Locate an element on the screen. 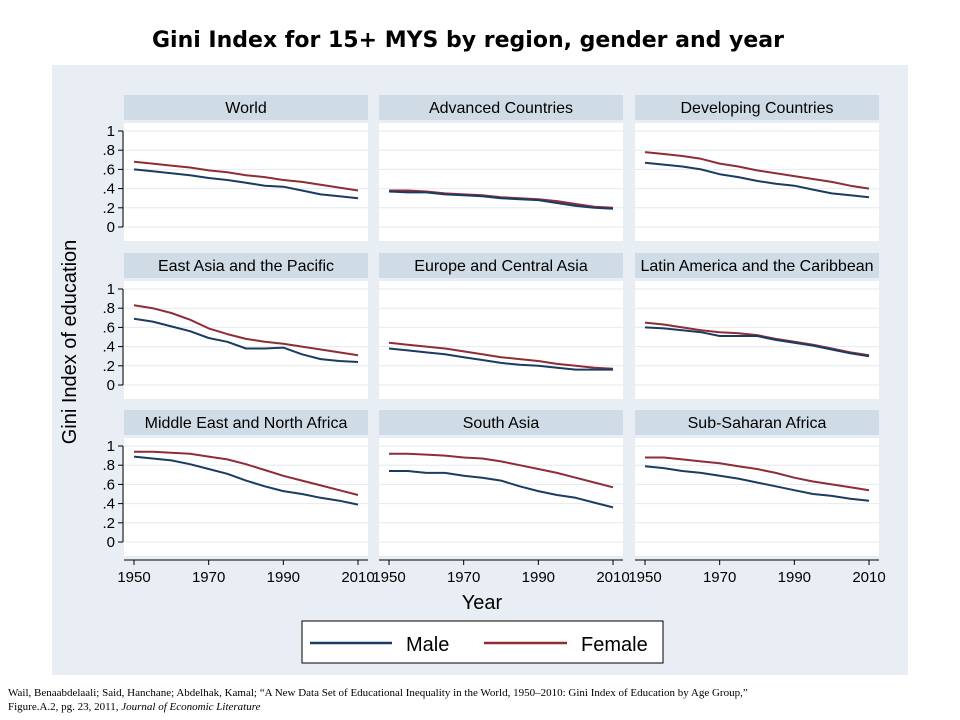 This screenshot has height=720, width=960. panel-title-east-asia-and-the-pacific: East Asia and the Pacific is located at coordinates (246, 266).